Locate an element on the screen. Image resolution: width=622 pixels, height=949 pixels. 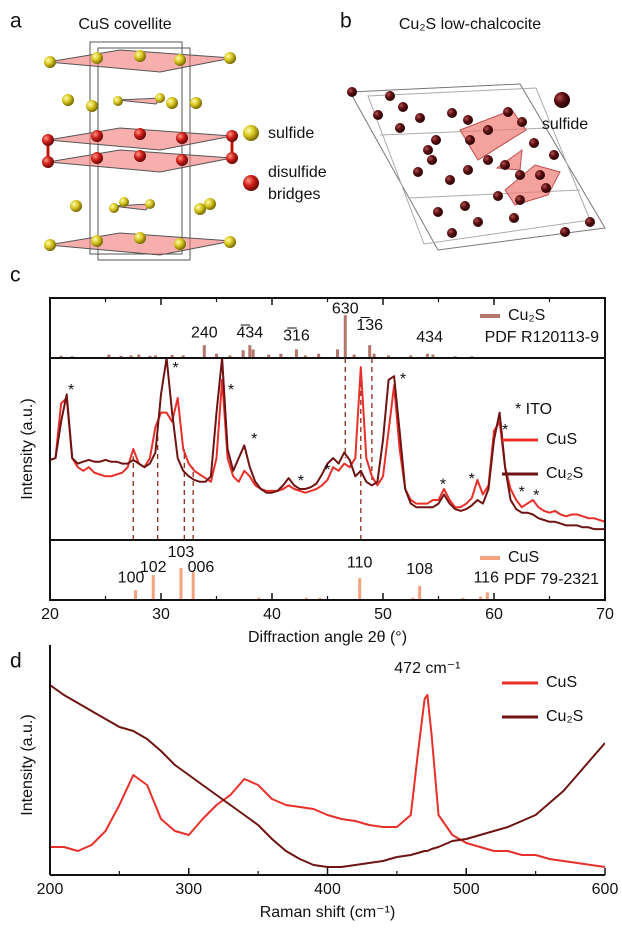
x-tick-label: 200 is located at coordinates (50, 889).